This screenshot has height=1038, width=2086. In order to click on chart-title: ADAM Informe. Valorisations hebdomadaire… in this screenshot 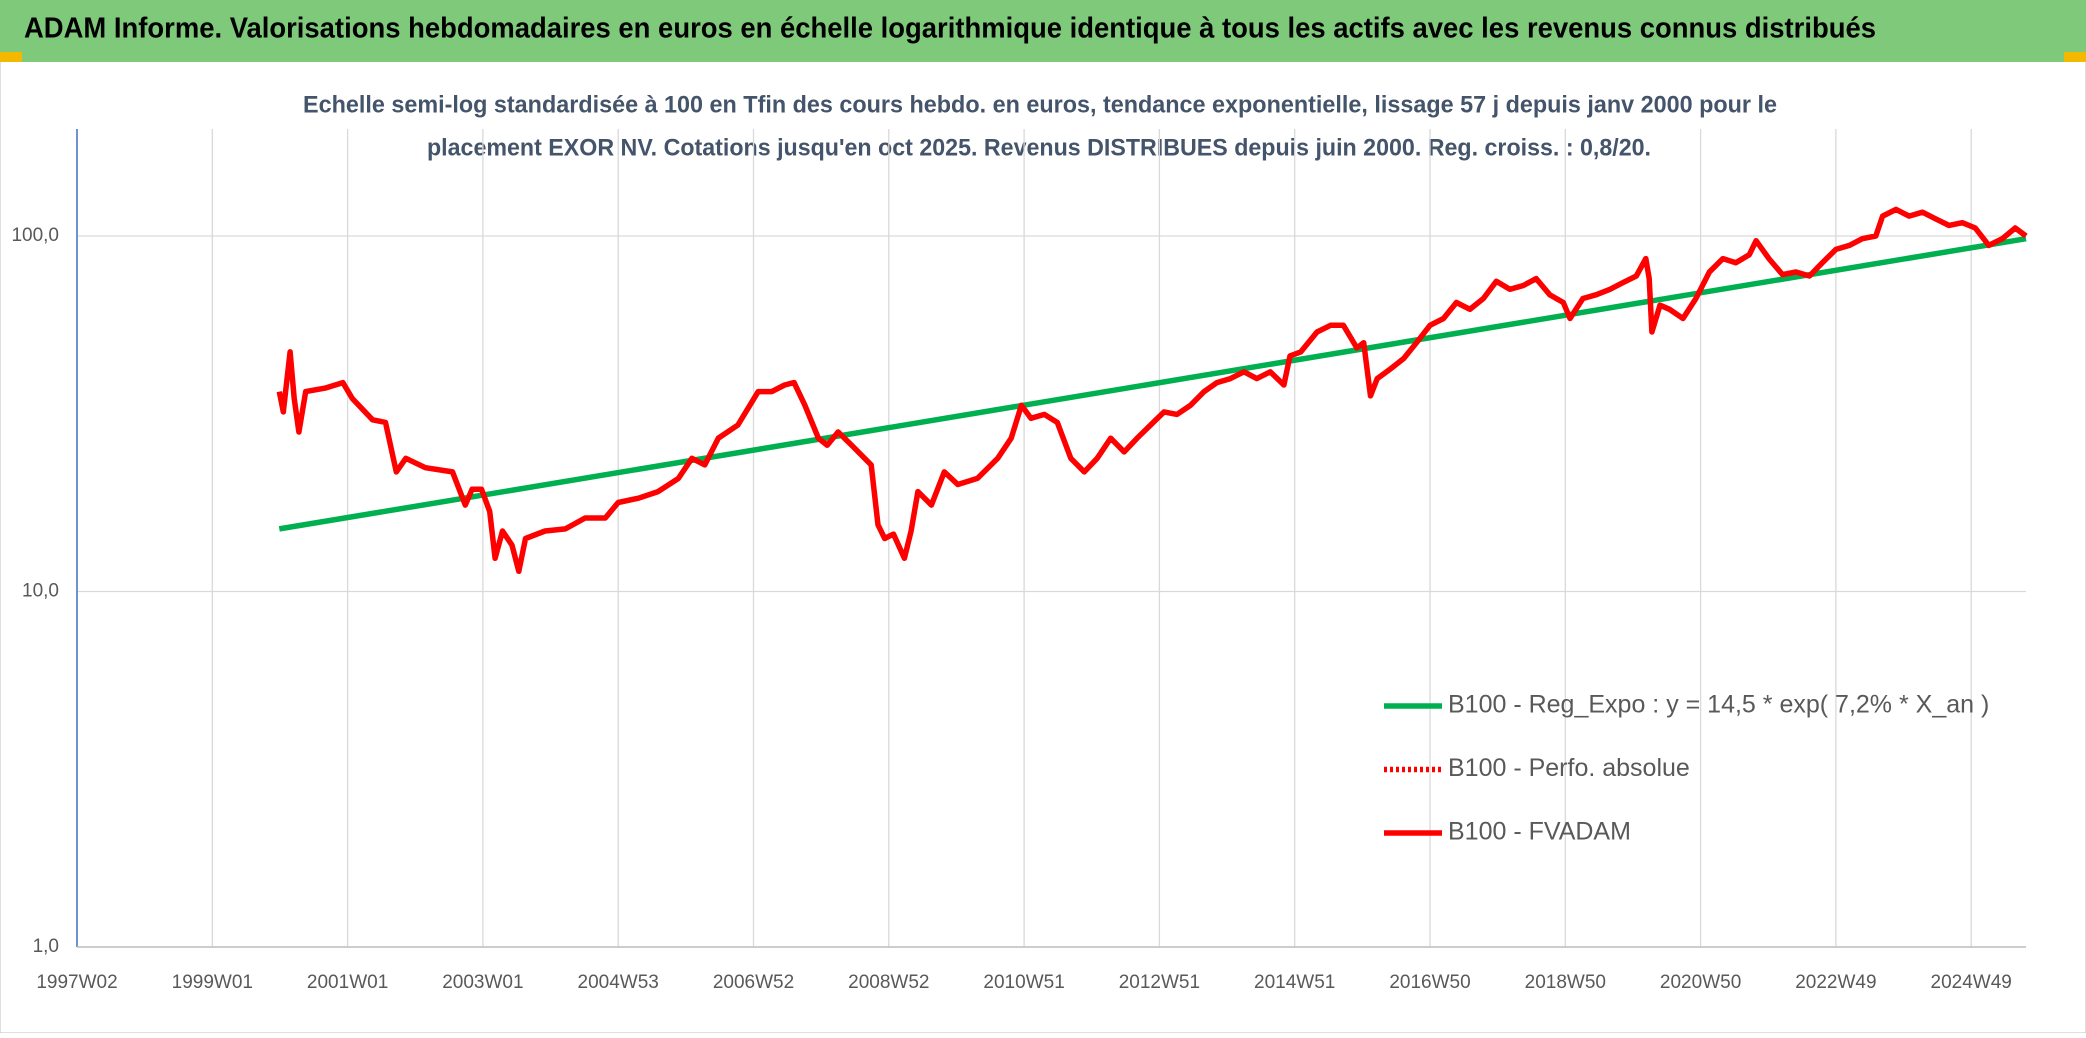, I will do `click(950, 29)`.